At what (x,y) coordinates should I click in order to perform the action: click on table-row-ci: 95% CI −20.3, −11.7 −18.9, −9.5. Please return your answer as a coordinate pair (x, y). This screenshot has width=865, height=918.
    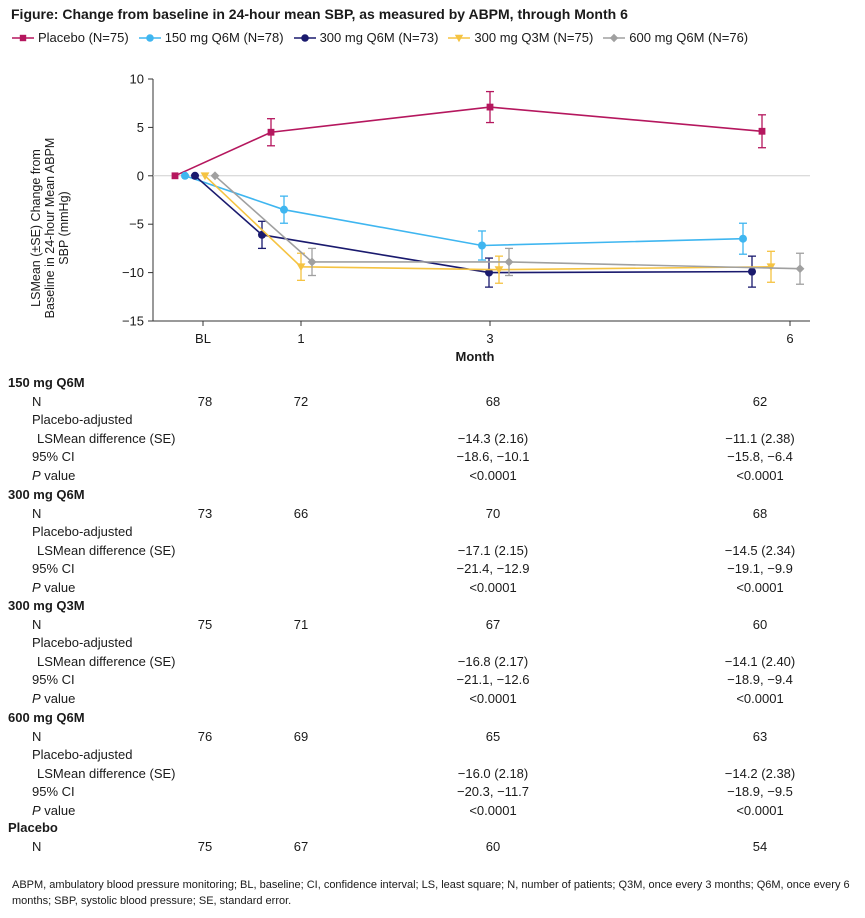
    Looking at the image, I should click on (432, 793).